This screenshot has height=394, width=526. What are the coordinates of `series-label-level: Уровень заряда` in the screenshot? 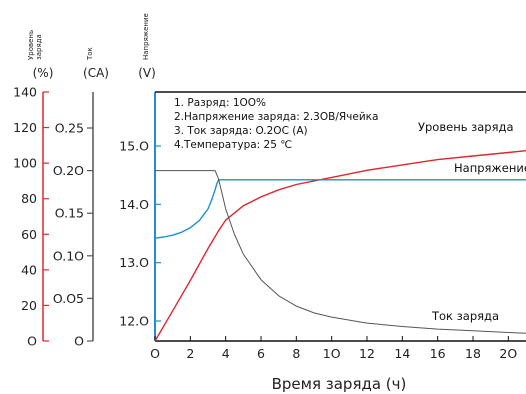 It's located at (466, 127).